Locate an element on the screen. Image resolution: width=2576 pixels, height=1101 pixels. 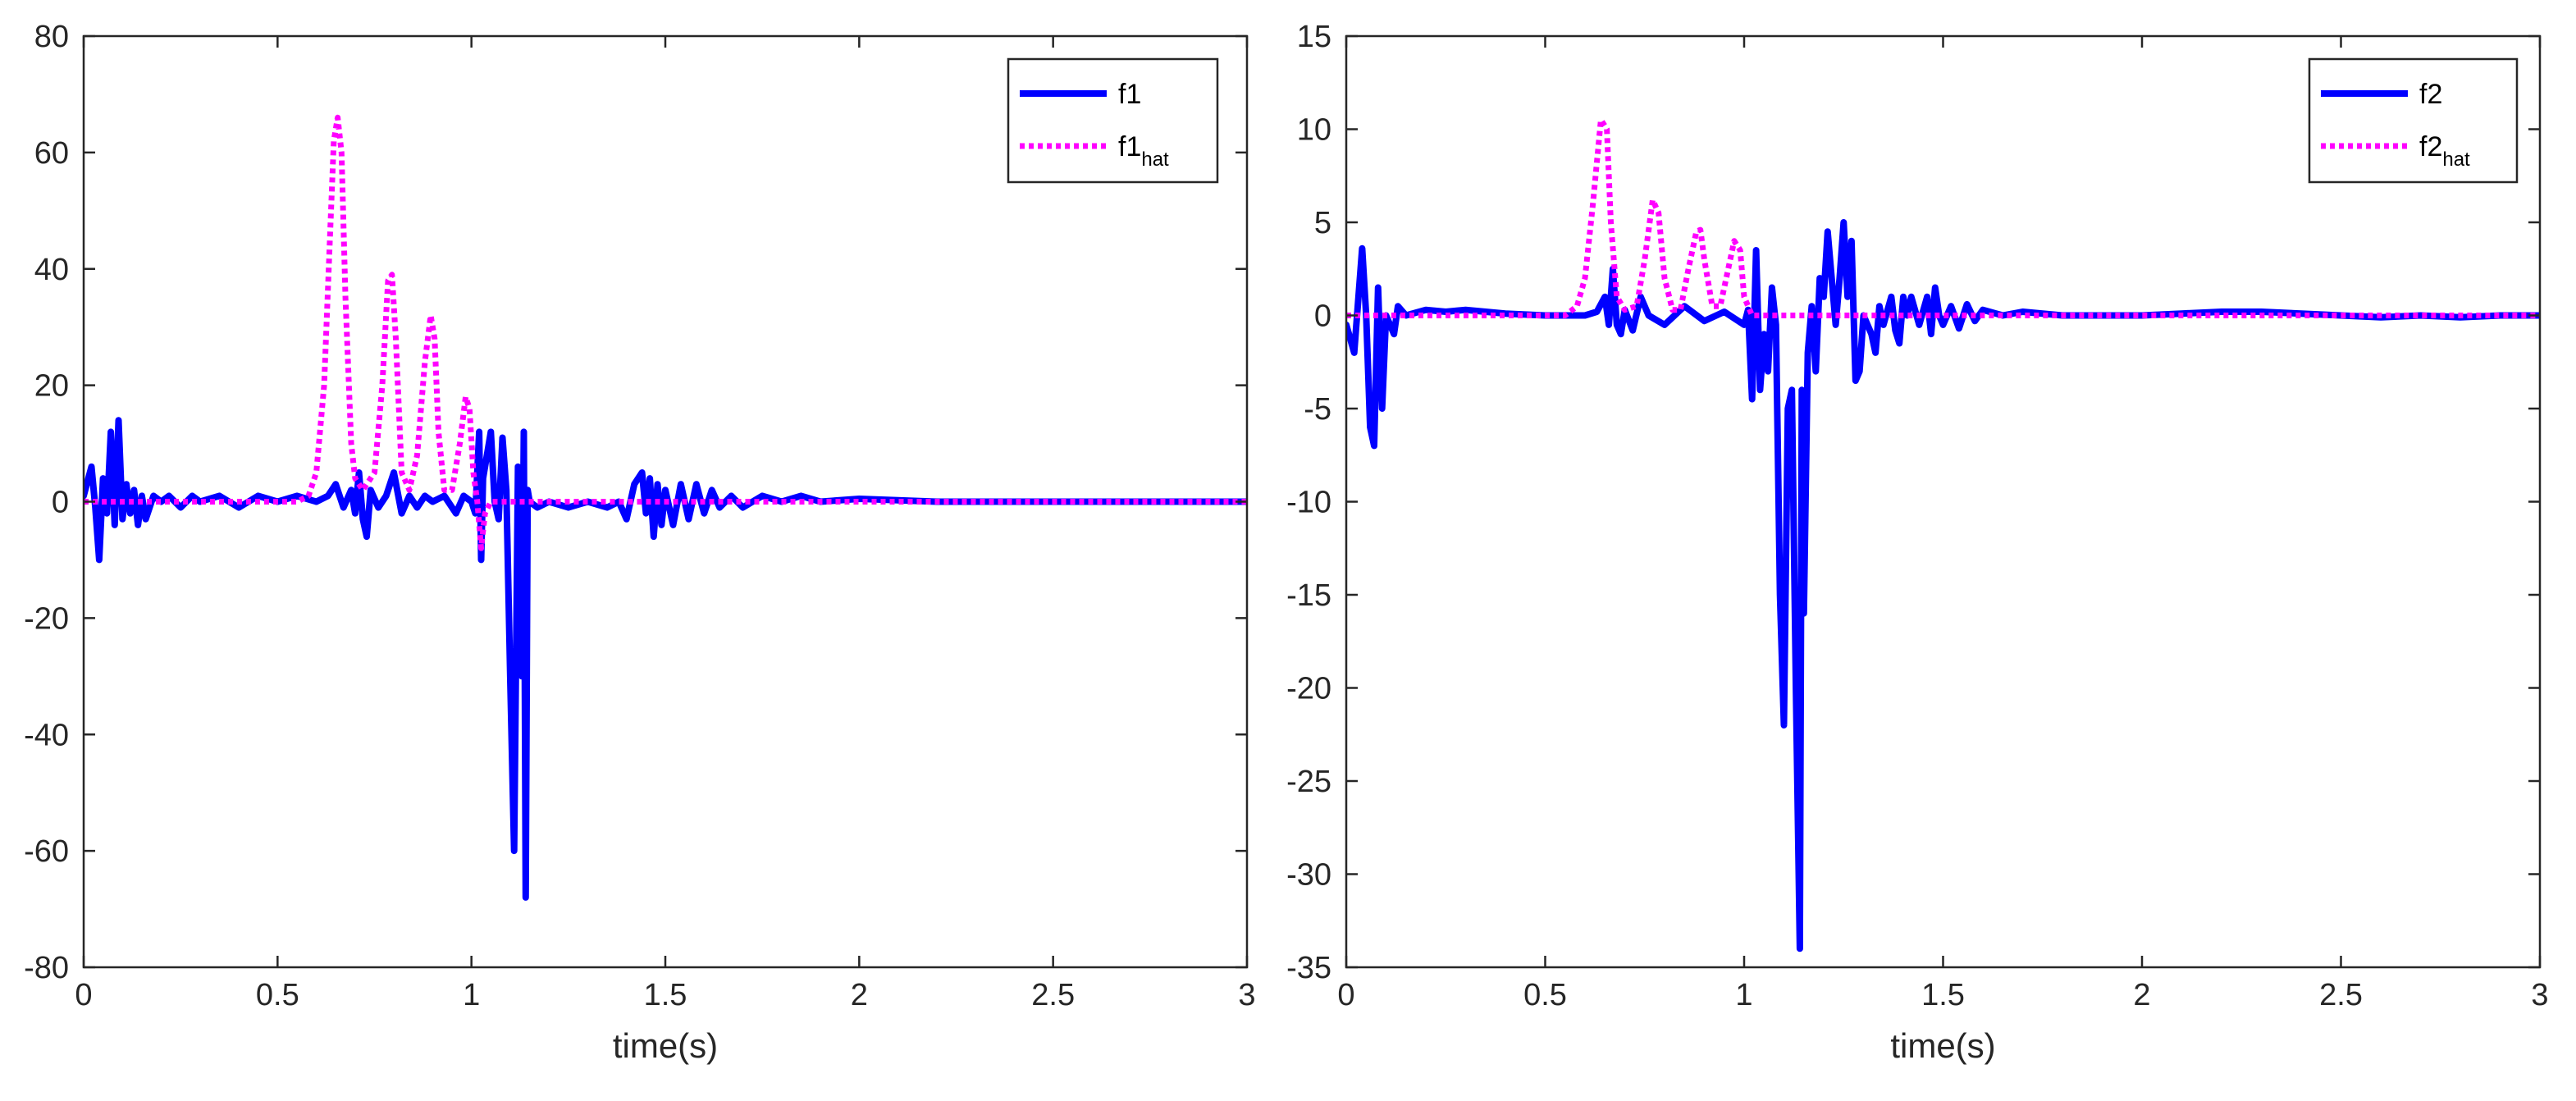
y-tick-label: -35 is located at coordinates (1308, 968).